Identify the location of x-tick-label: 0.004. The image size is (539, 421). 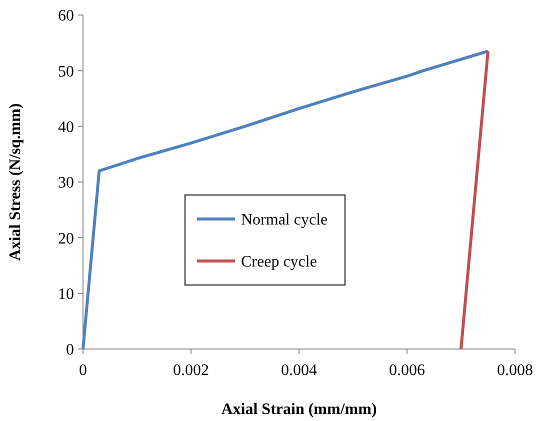
(299, 370).